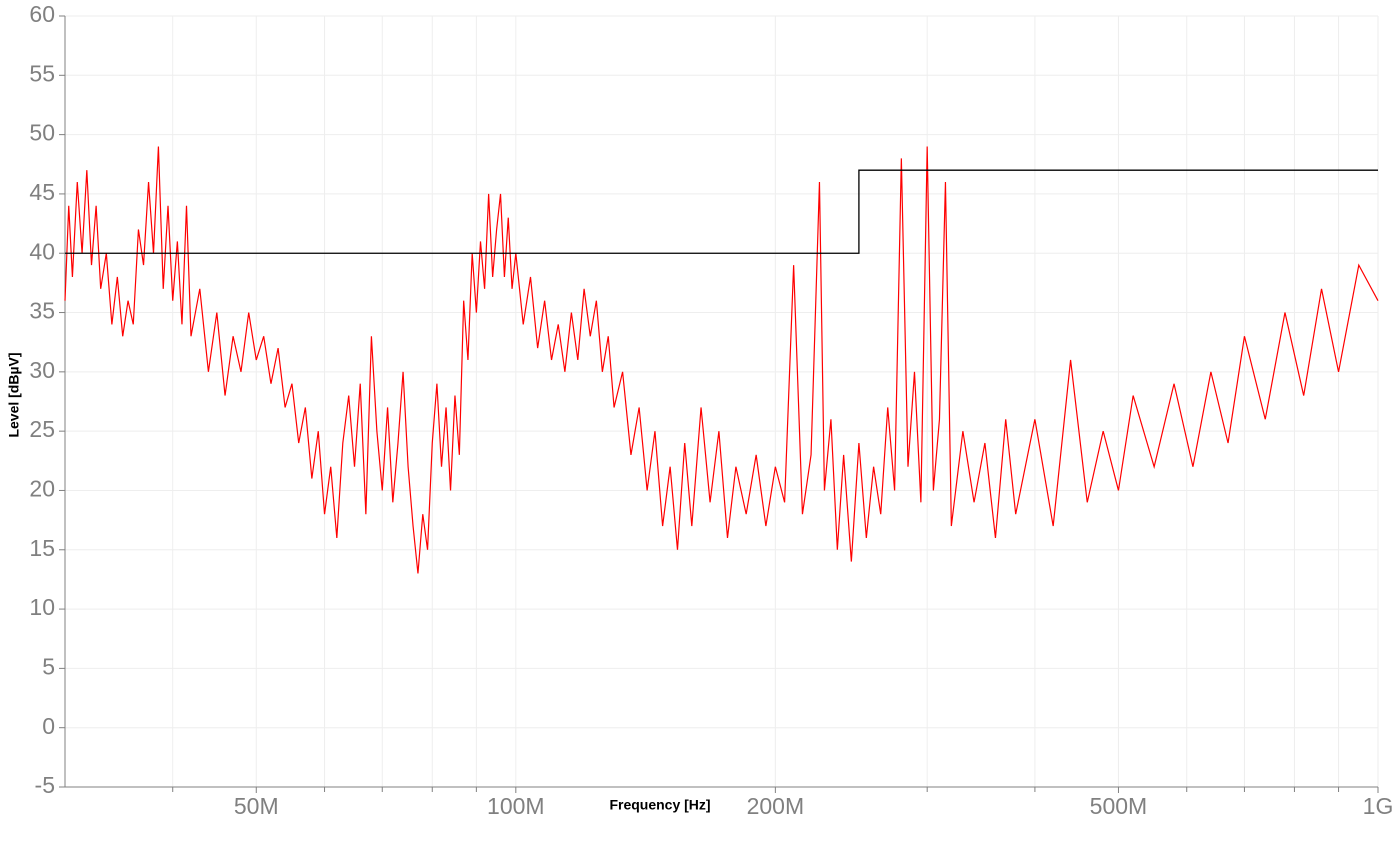 This screenshot has width=1395, height=846. Describe the element at coordinates (42, 192) in the screenshot. I see `y-tick-label: 45` at that location.